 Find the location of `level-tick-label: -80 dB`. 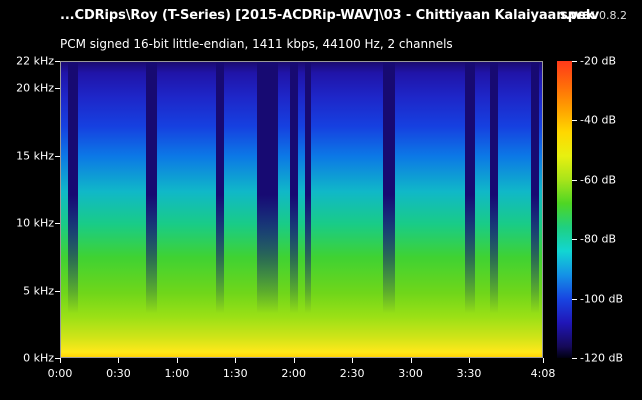

level-tick-label: -80 dB is located at coordinates (598, 239).